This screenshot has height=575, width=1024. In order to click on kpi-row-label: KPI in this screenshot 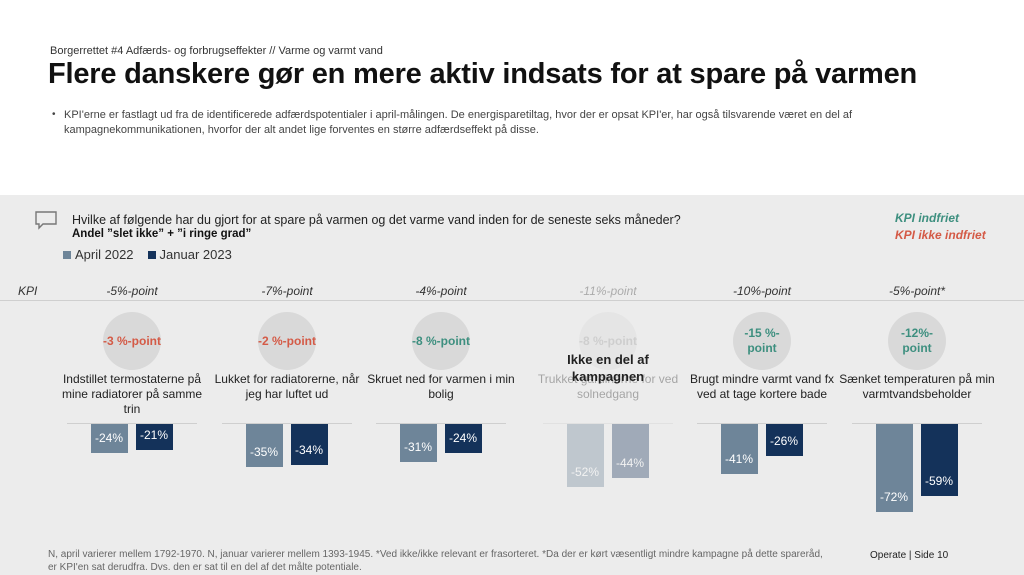, I will do `click(28, 291)`.